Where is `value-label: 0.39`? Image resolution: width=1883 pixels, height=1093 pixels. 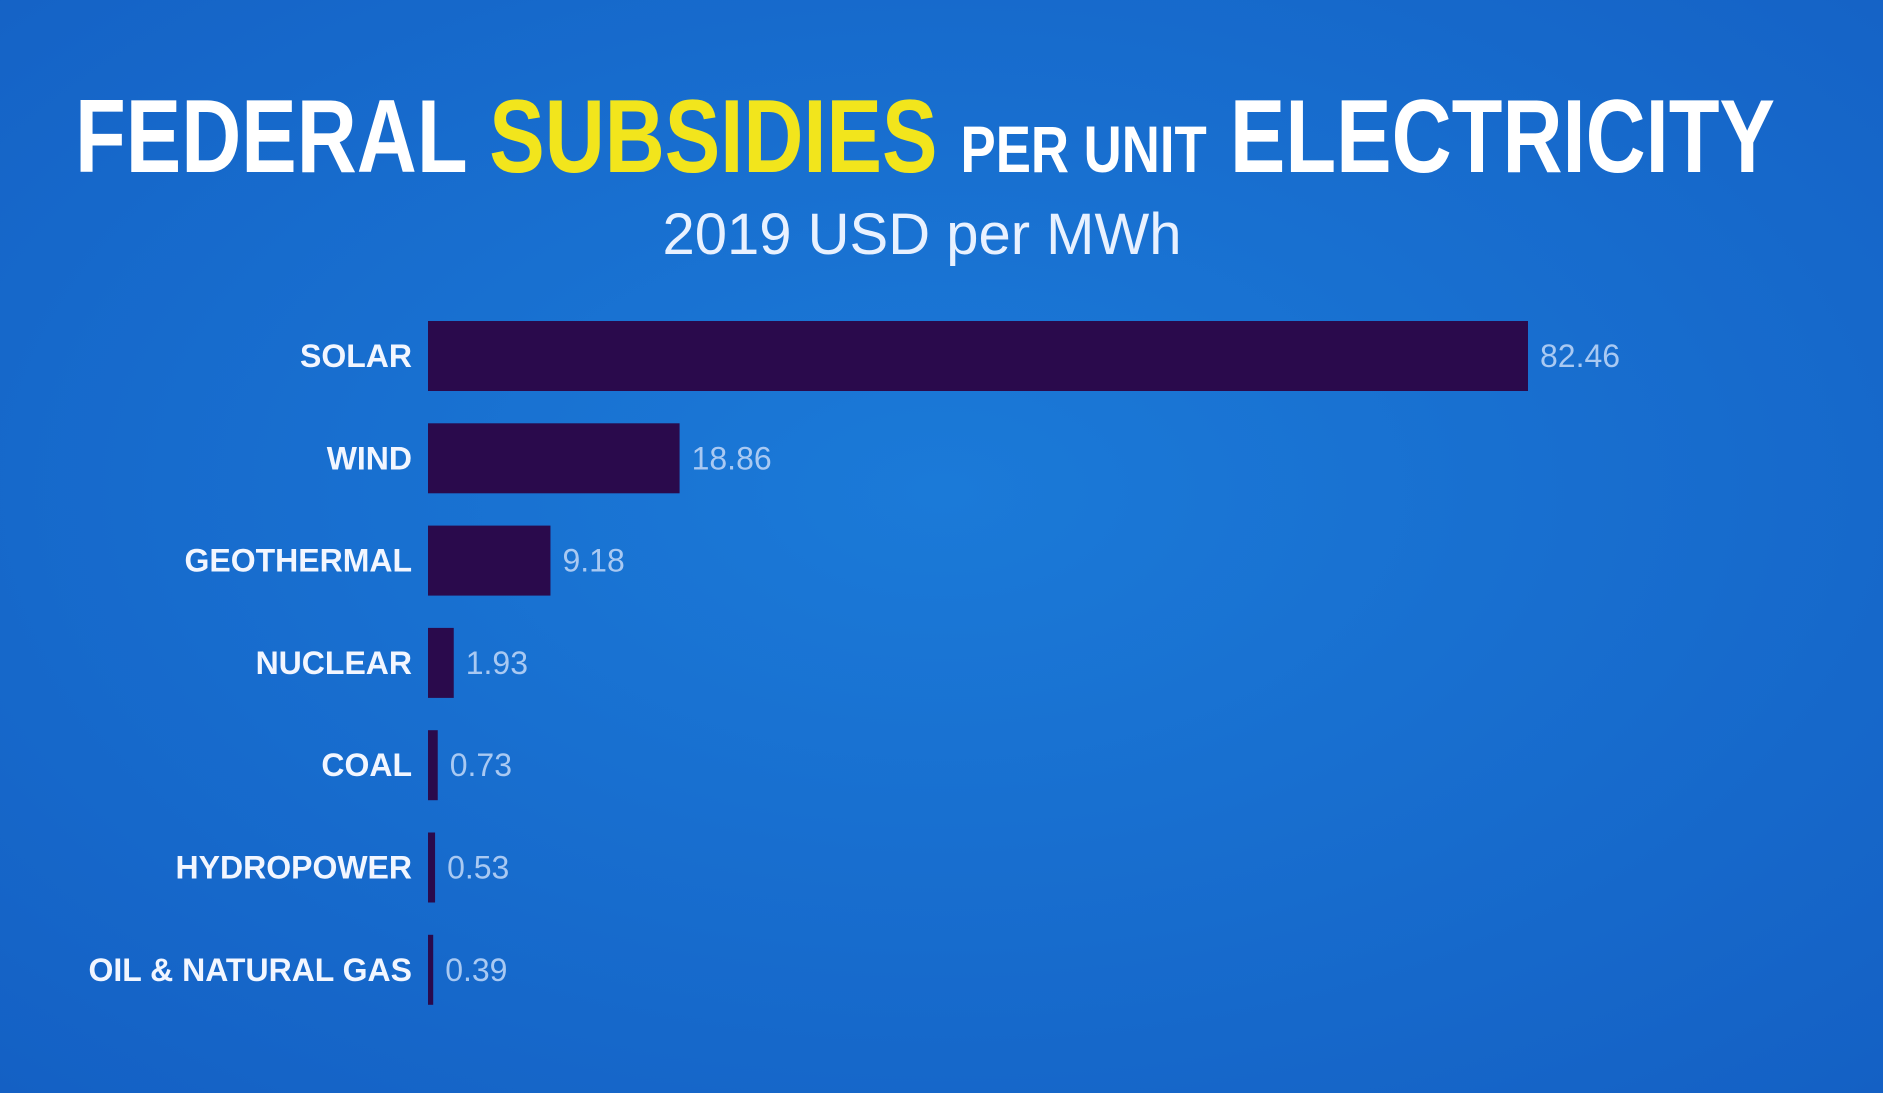
value-label: 0.39 is located at coordinates (476, 970).